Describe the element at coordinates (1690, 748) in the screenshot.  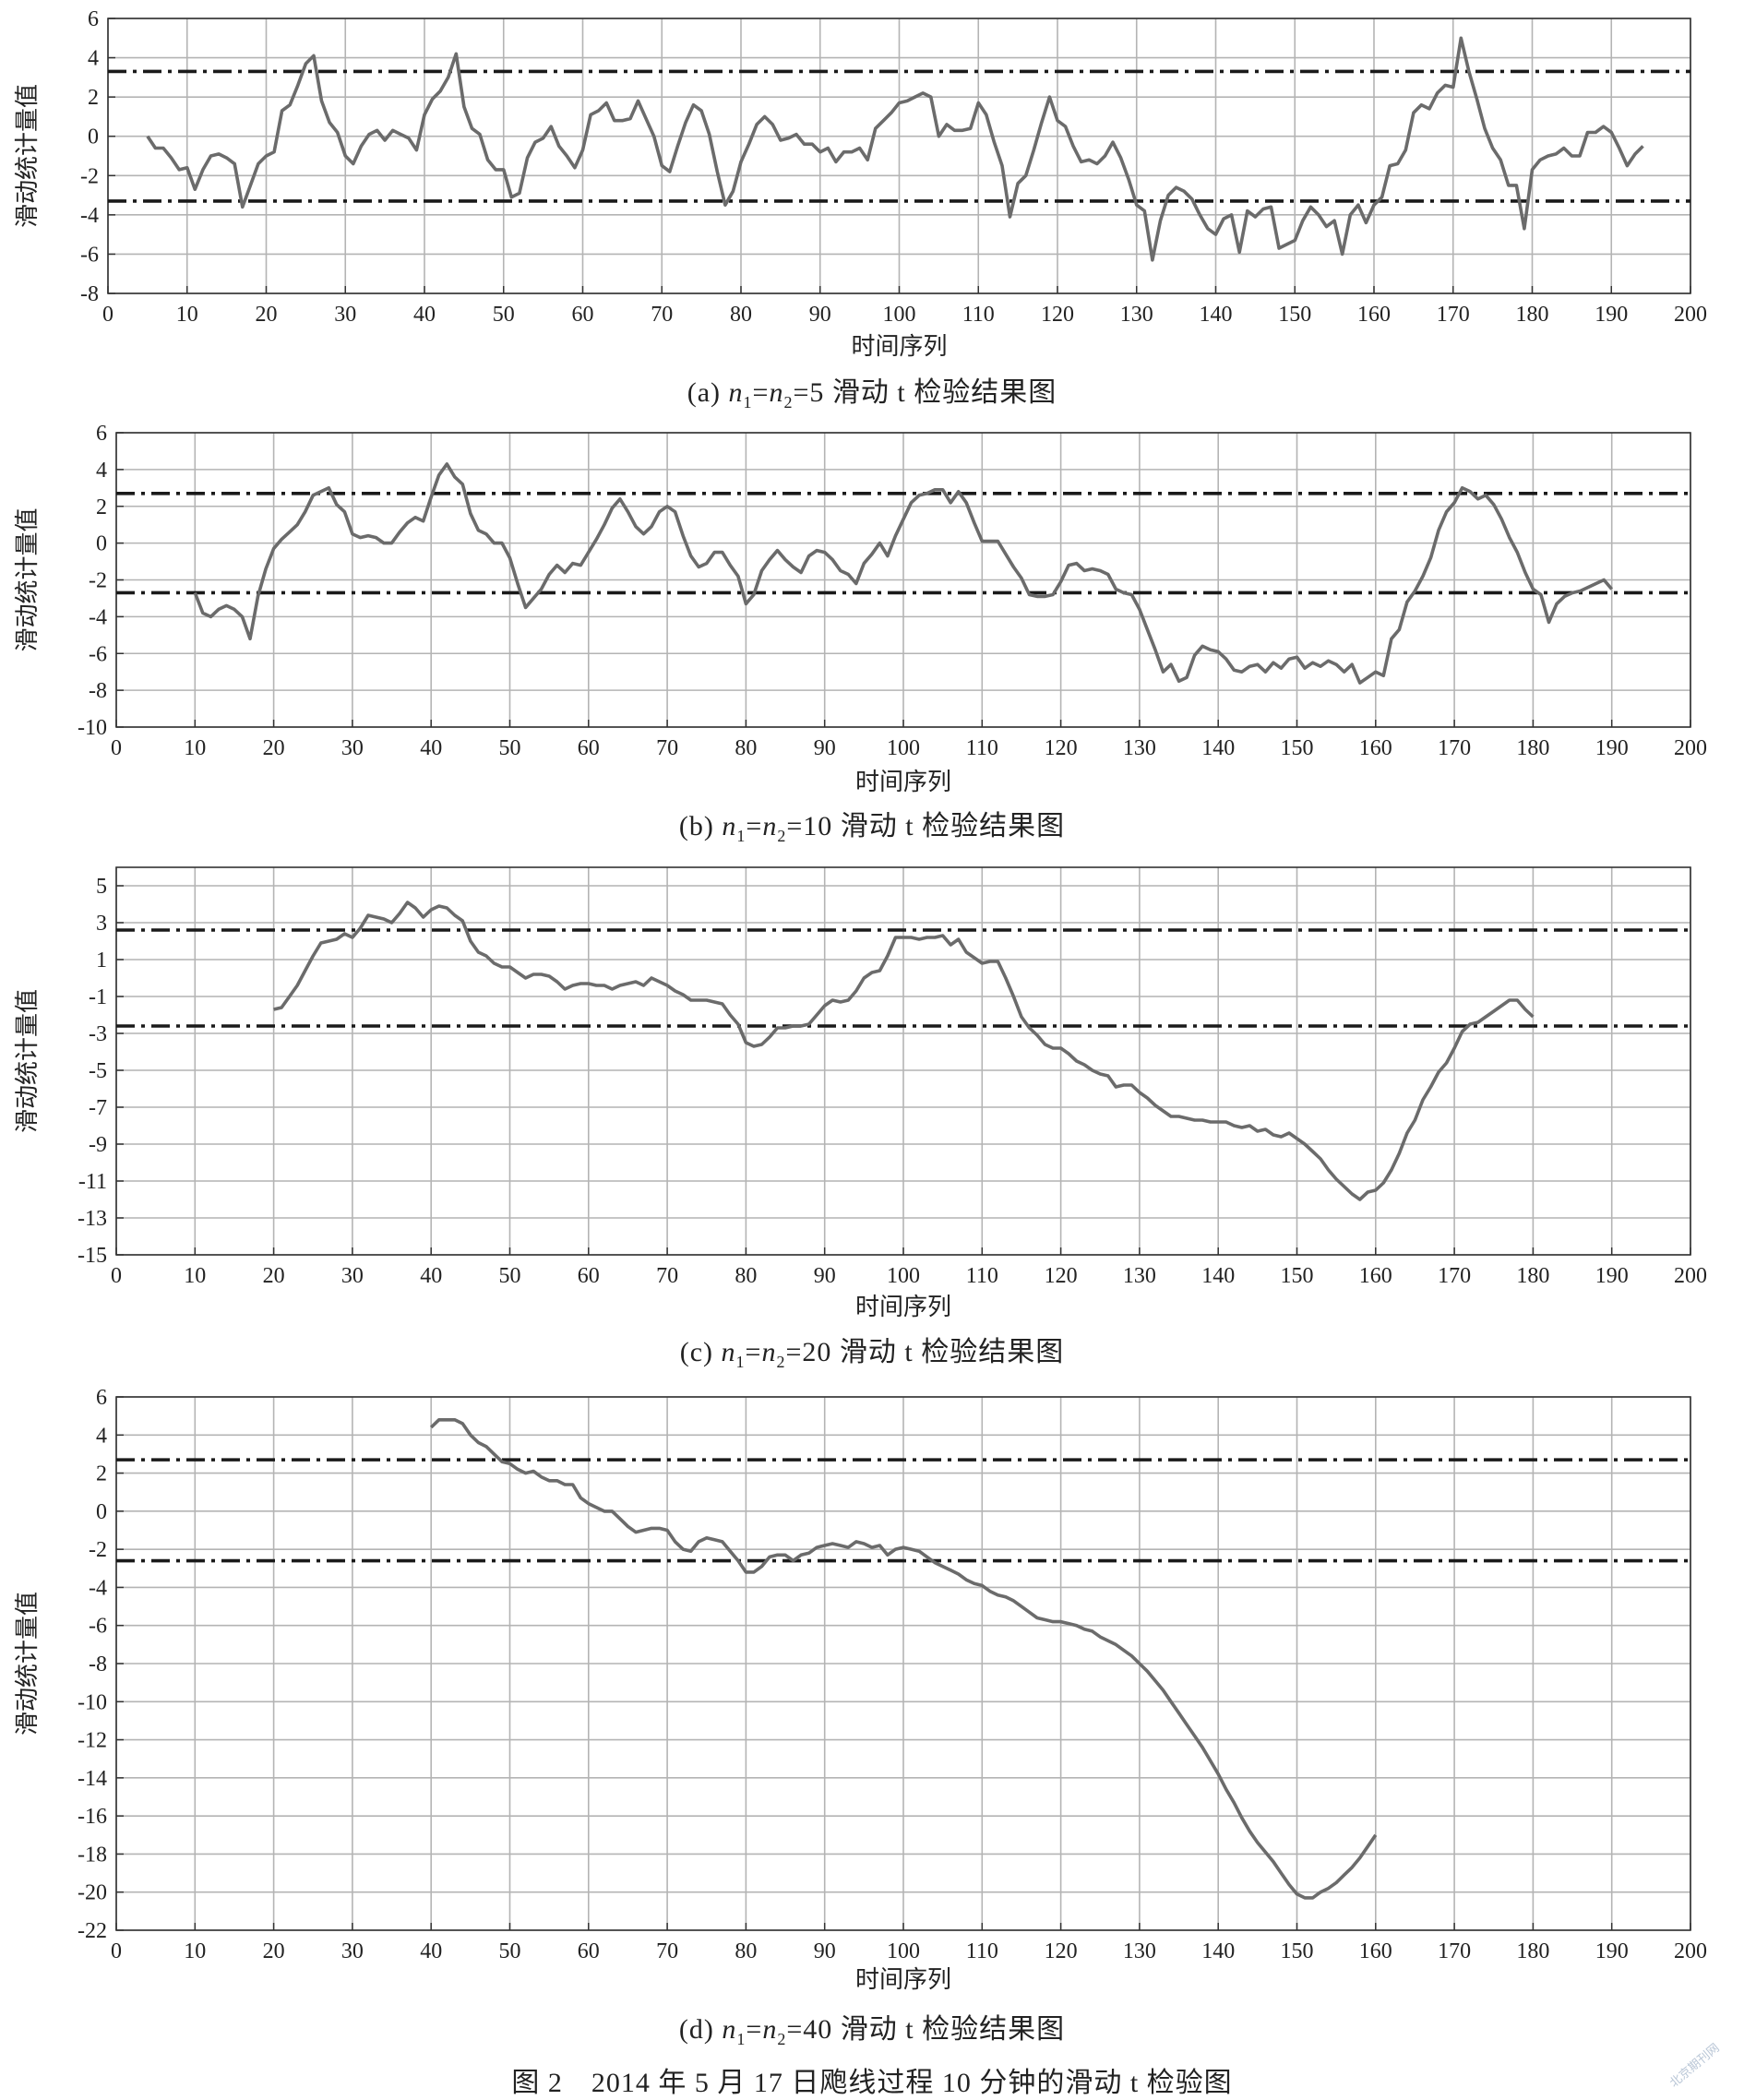
I see `x-tick-label: 200` at that location.